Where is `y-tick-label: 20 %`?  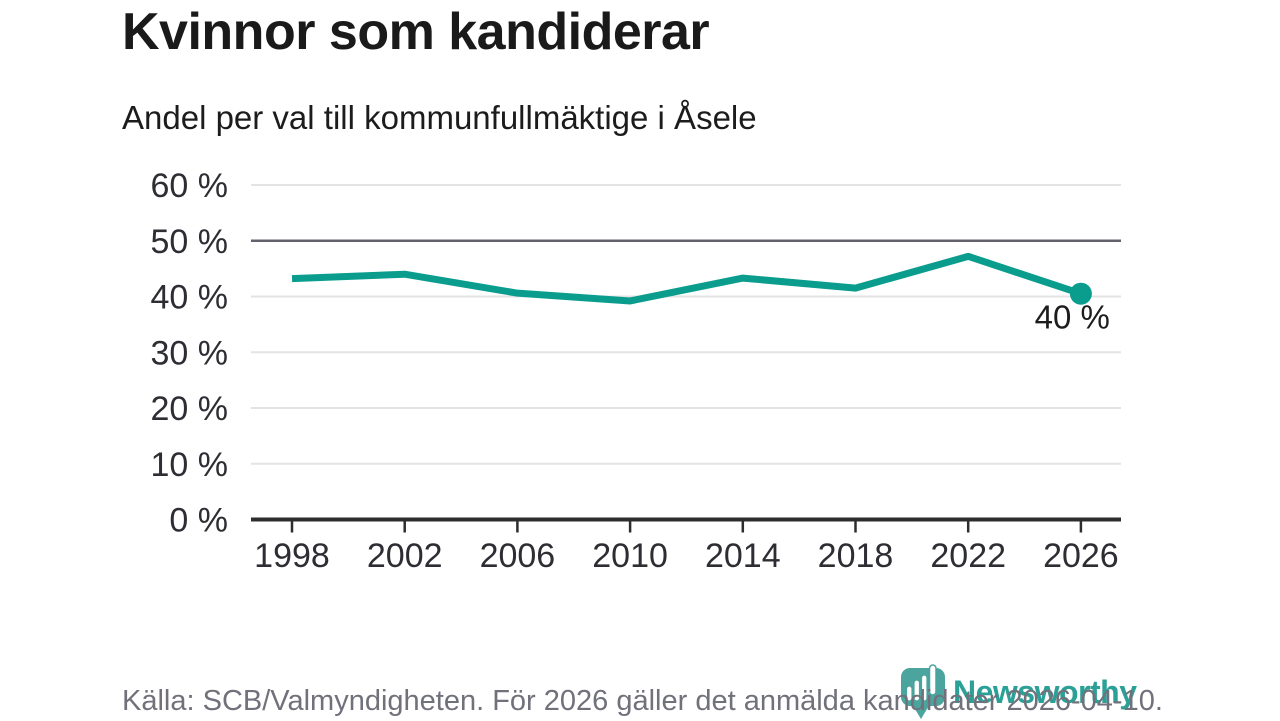
y-tick-label: 20 % is located at coordinates (190, 409).